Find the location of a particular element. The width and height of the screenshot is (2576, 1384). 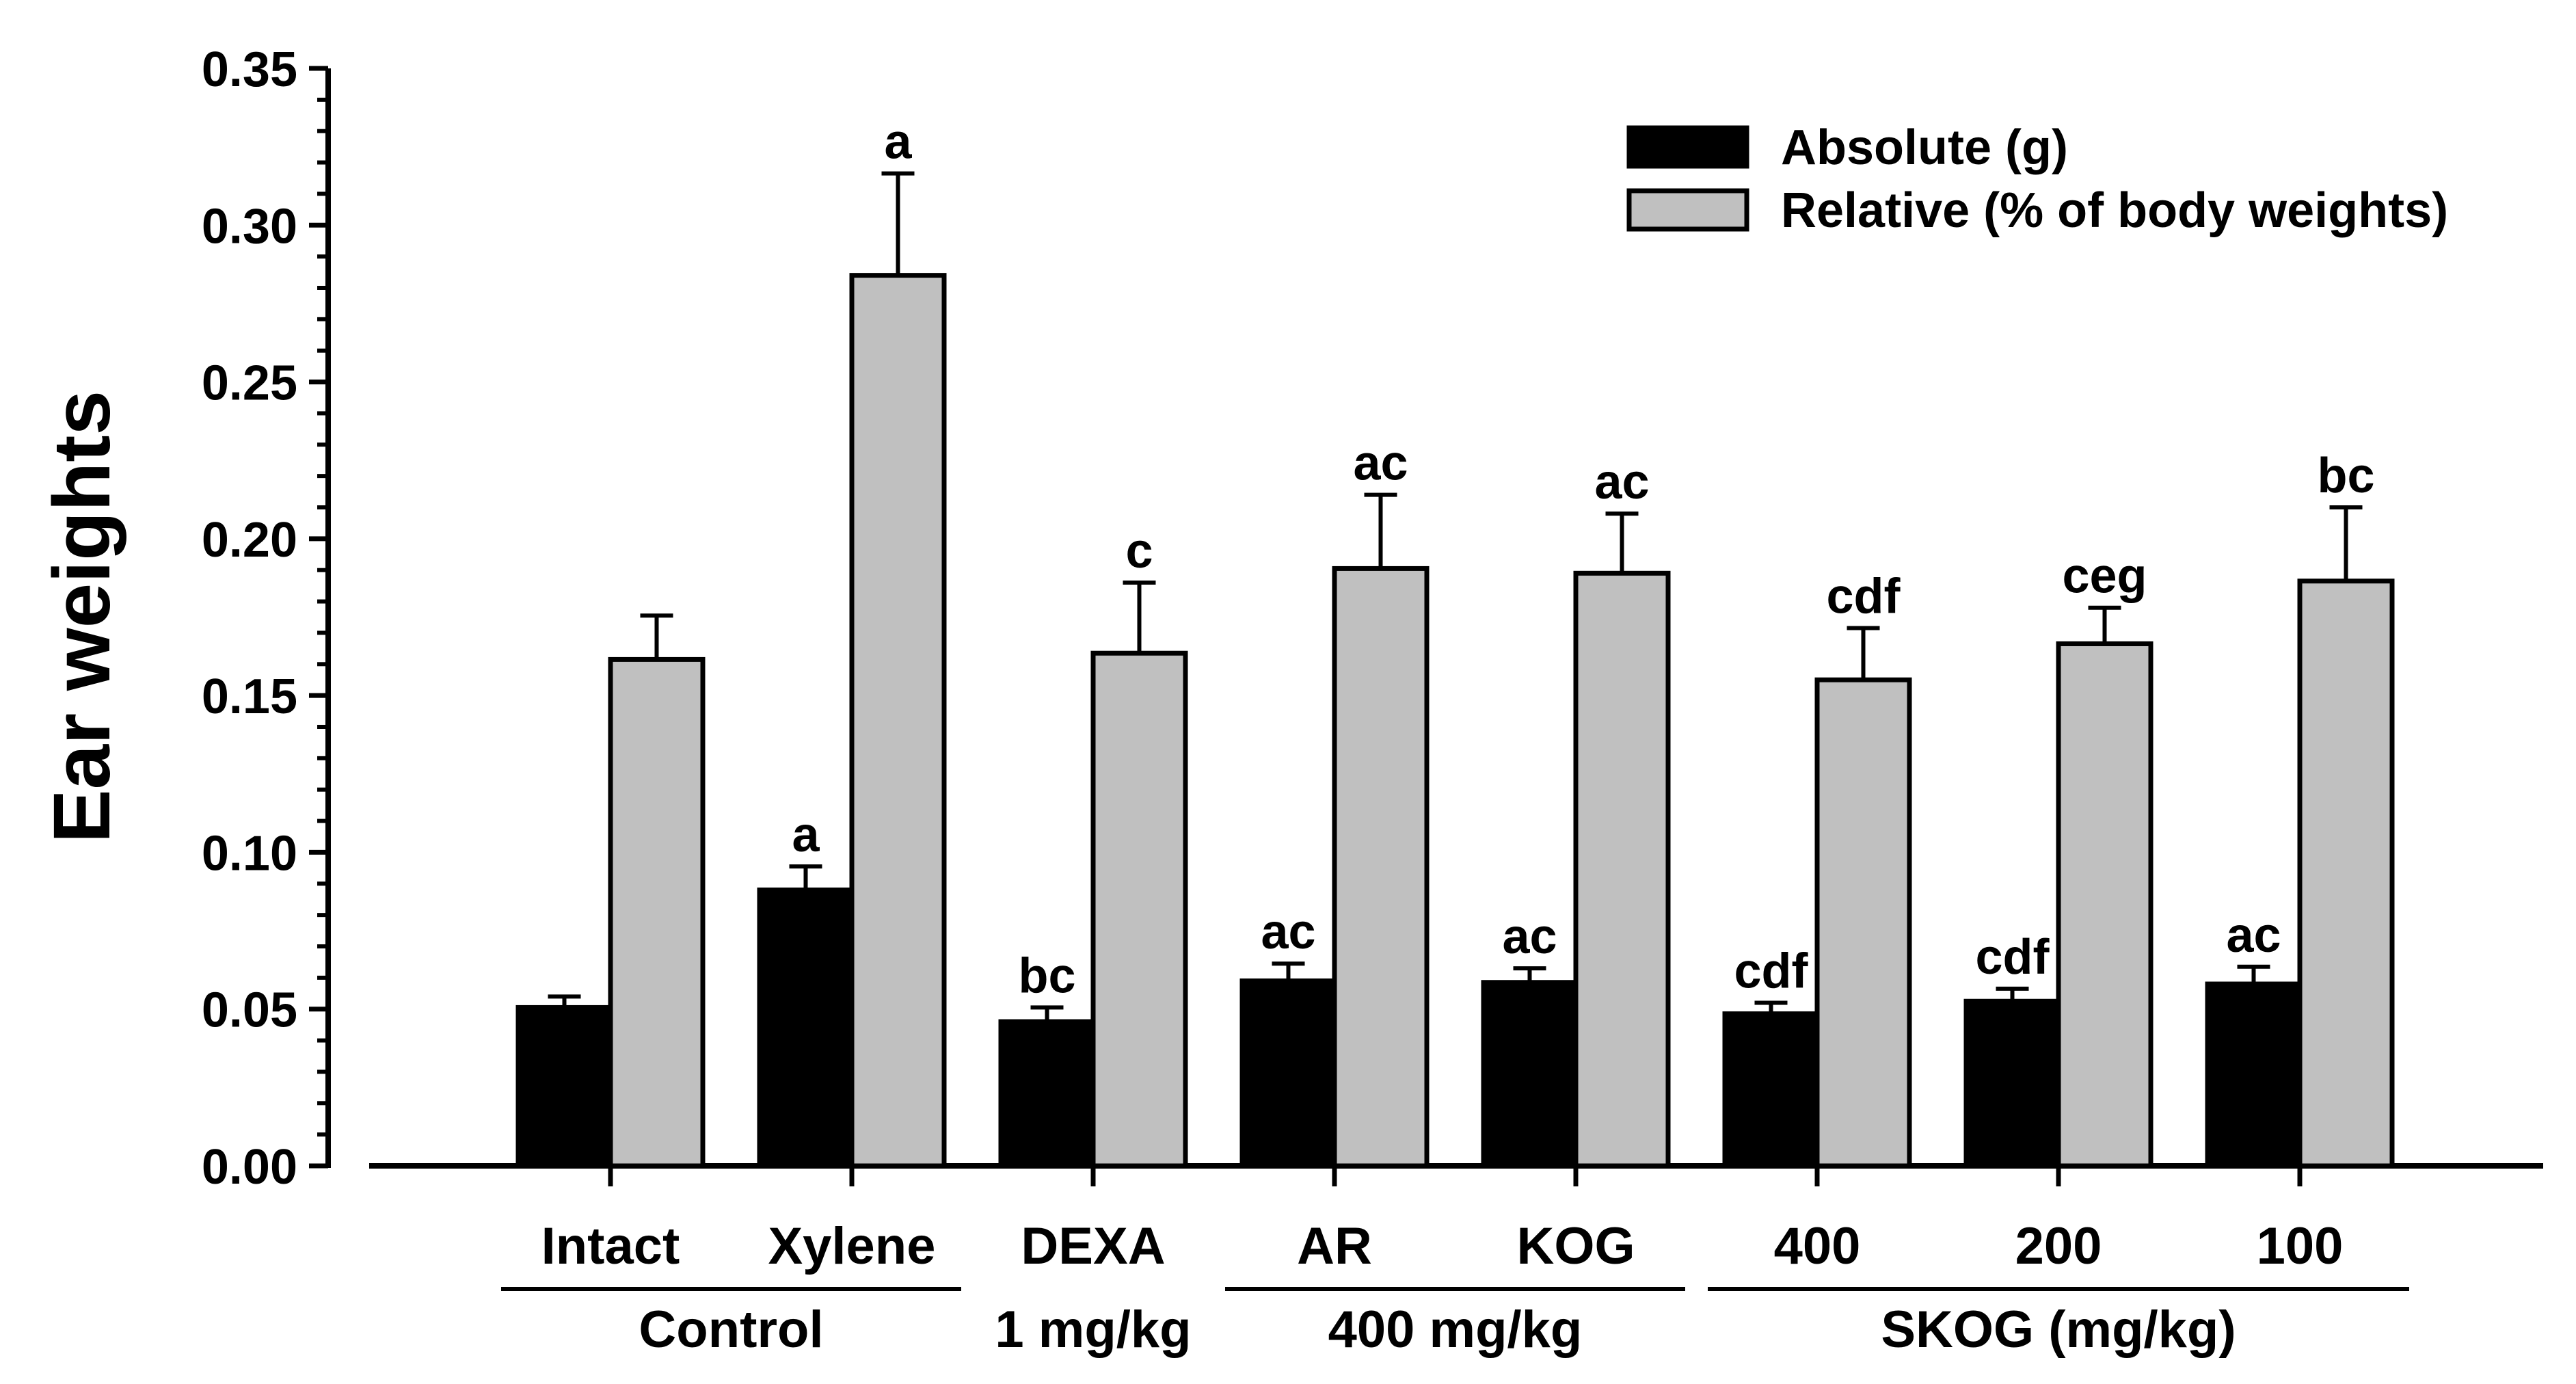

x-tick-label: 400 is located at coordinates (1817, 1246).